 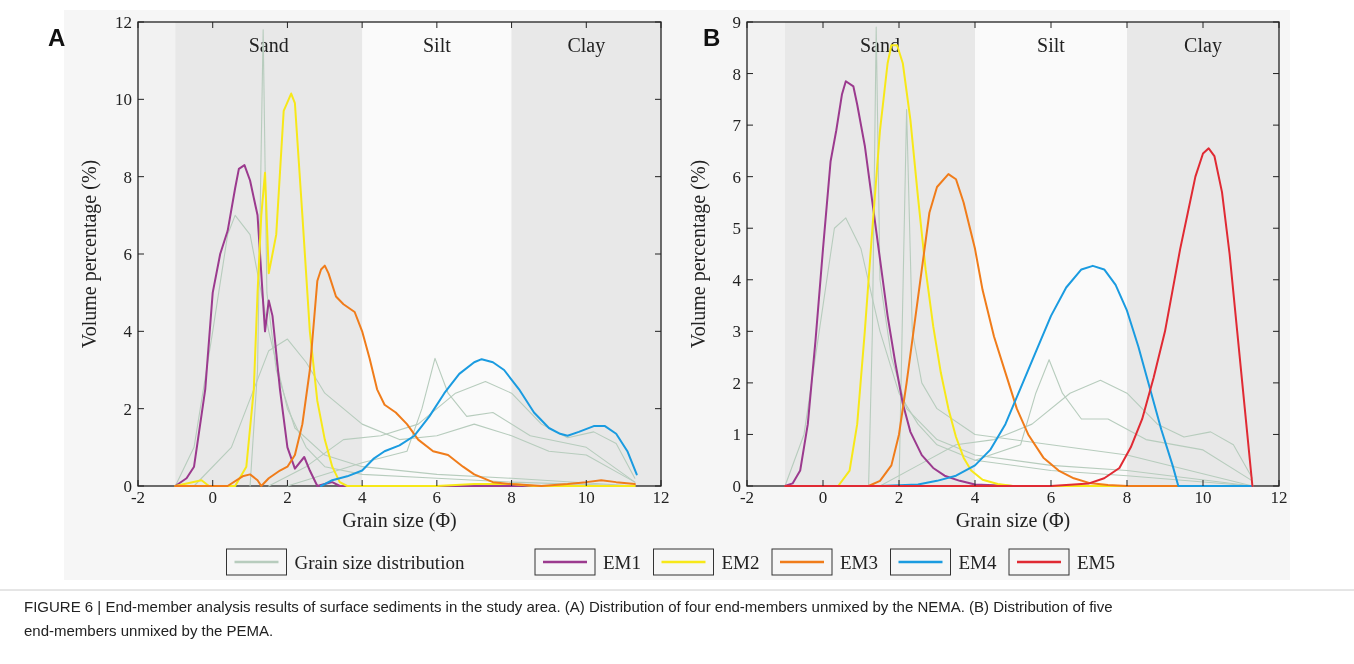 What do you see at coordinates (622, 562) in the screenshot?
I see `legend-label: EM1` at bounding box center [622, 562].